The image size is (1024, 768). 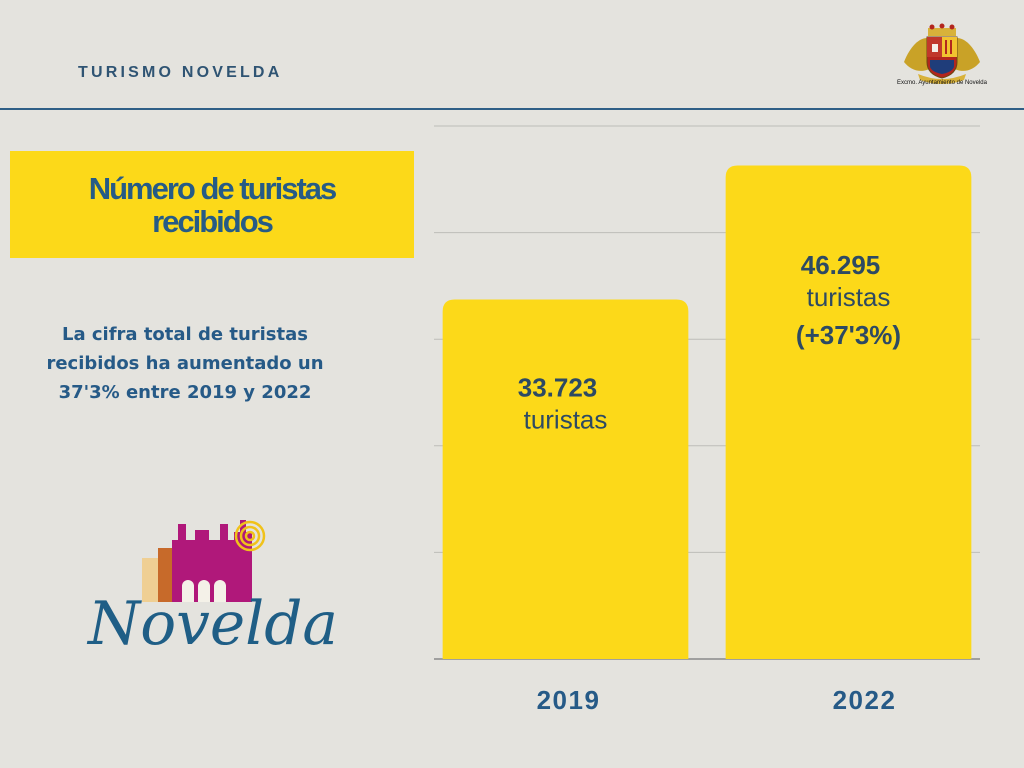 What do you see at coordinates (865, 700) in the screenshot?
I see `x-tick-label: 2022` at bounding box center [865, 700].